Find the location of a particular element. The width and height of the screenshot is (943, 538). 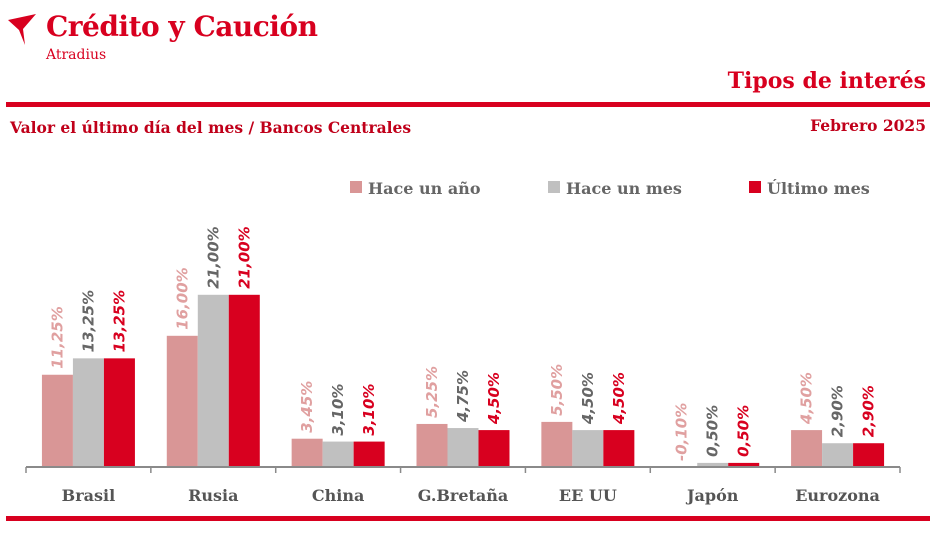

footer-divider is located at coordinates (468, 518).